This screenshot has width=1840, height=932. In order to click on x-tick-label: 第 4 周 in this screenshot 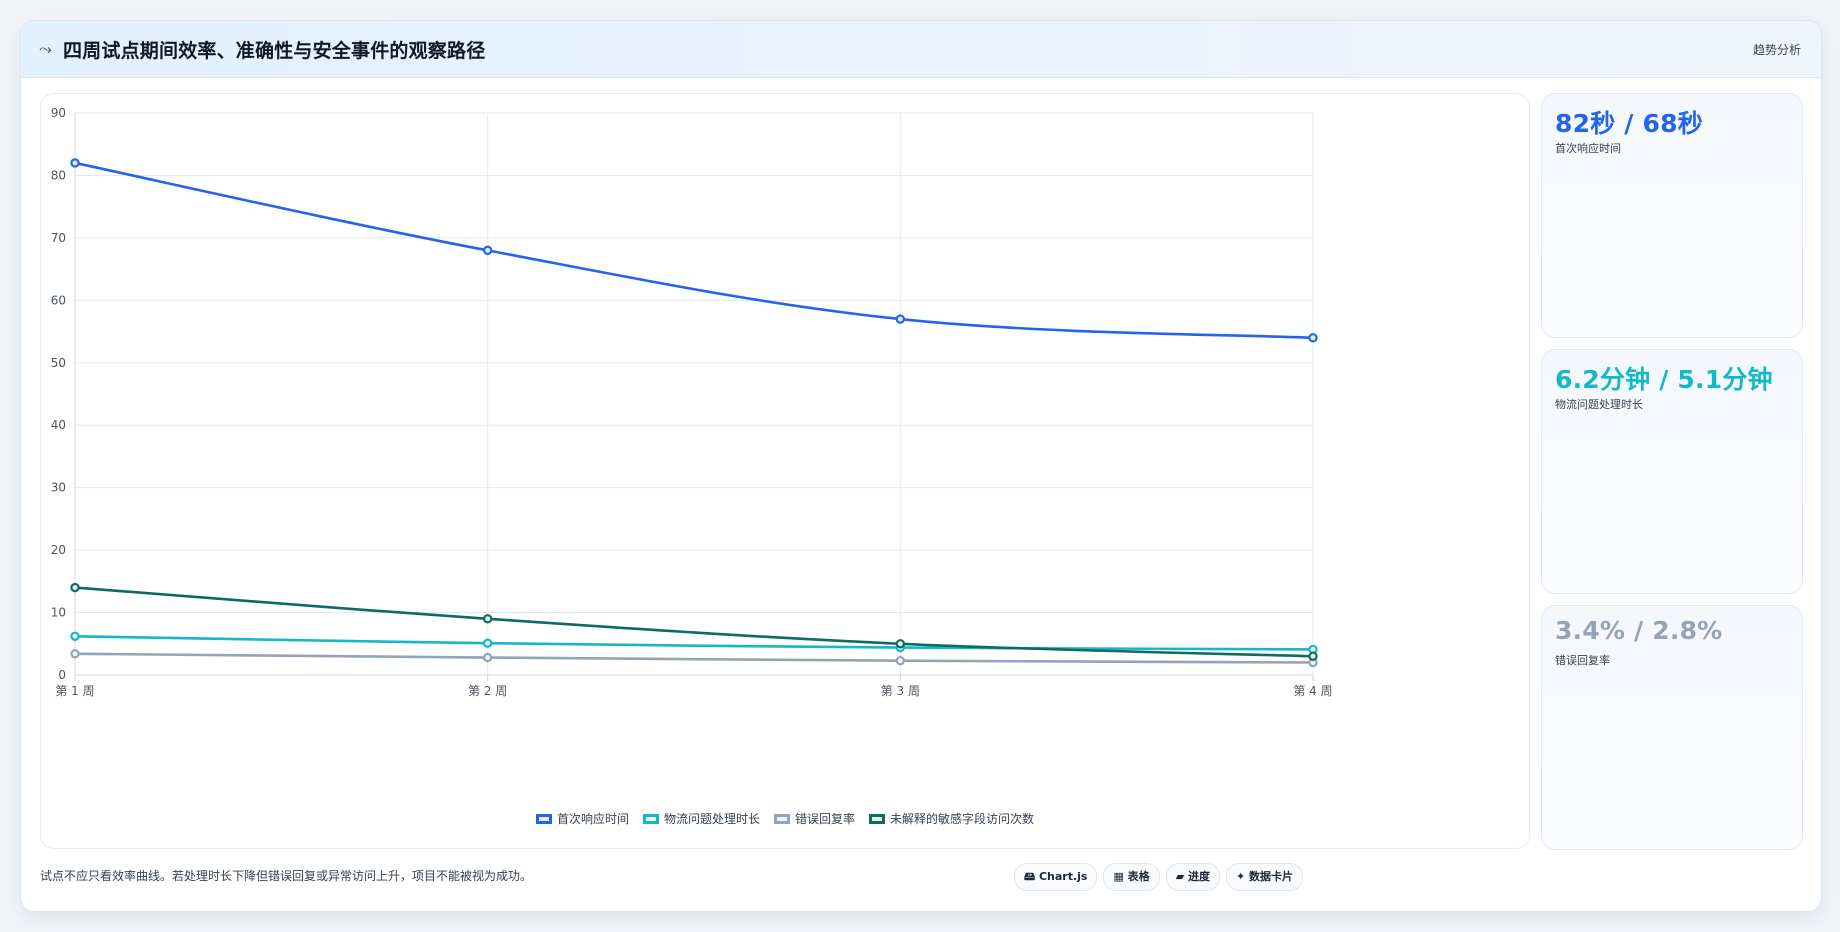, I will do `click(1312, 691)`.